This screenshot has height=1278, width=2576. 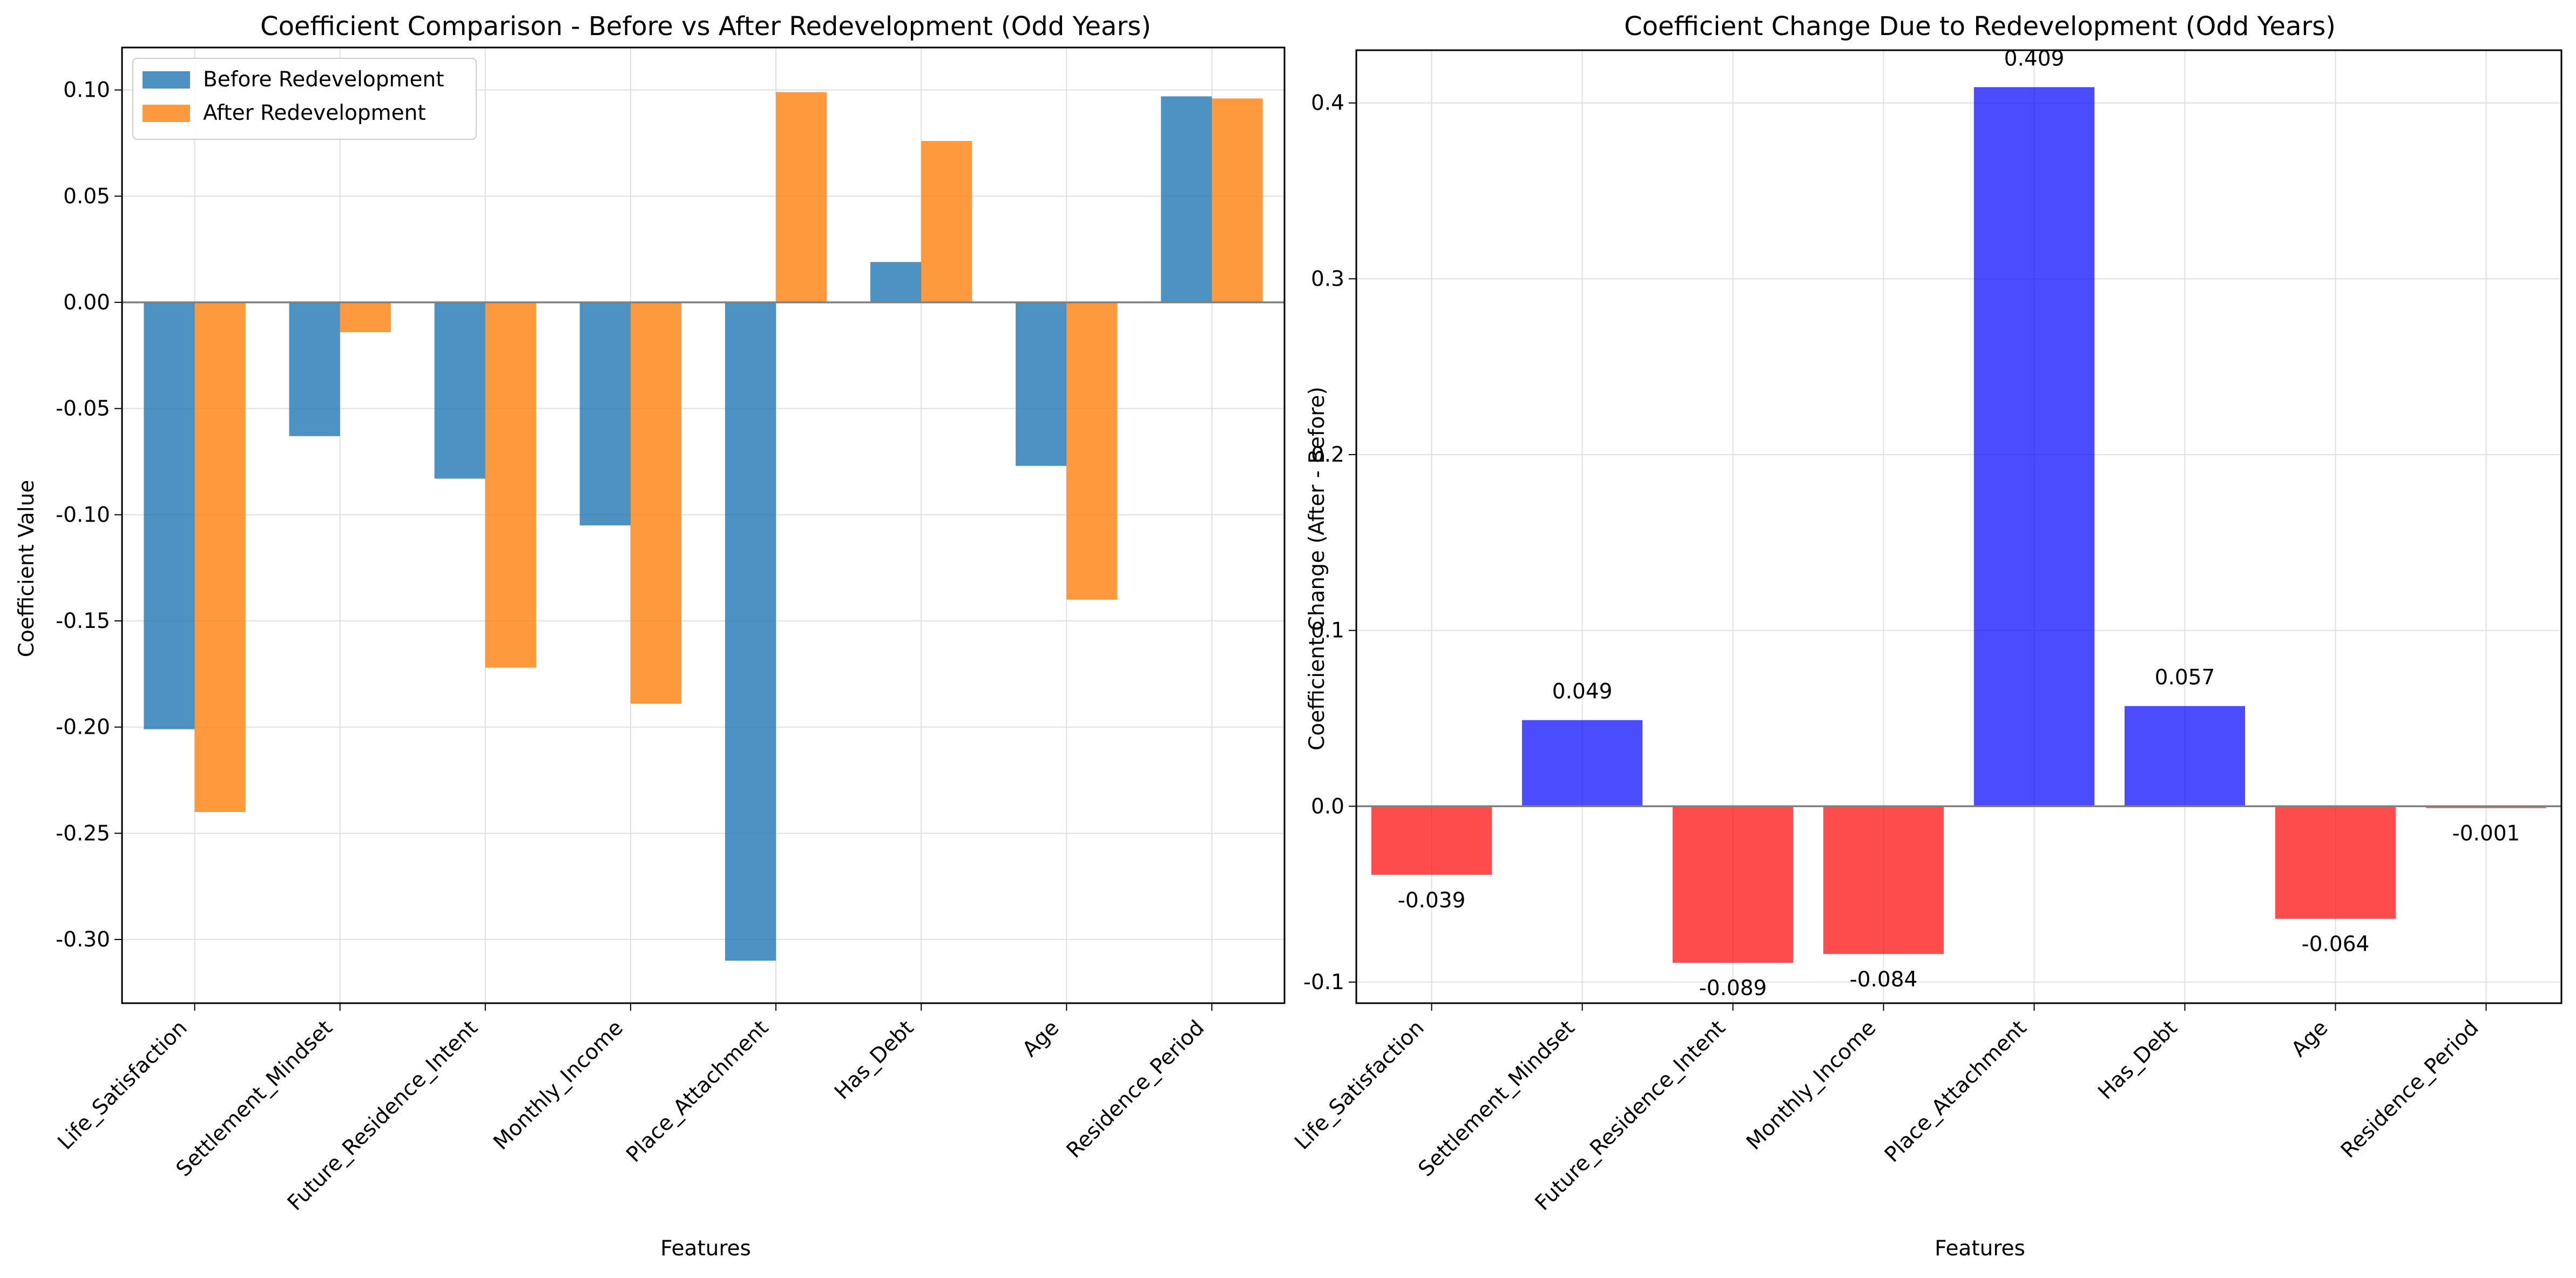 What do you see at coordinates (1327, 455) in the screenshot?
I see `y-tick-label: 0.2` at bounding box center [1327, 455].